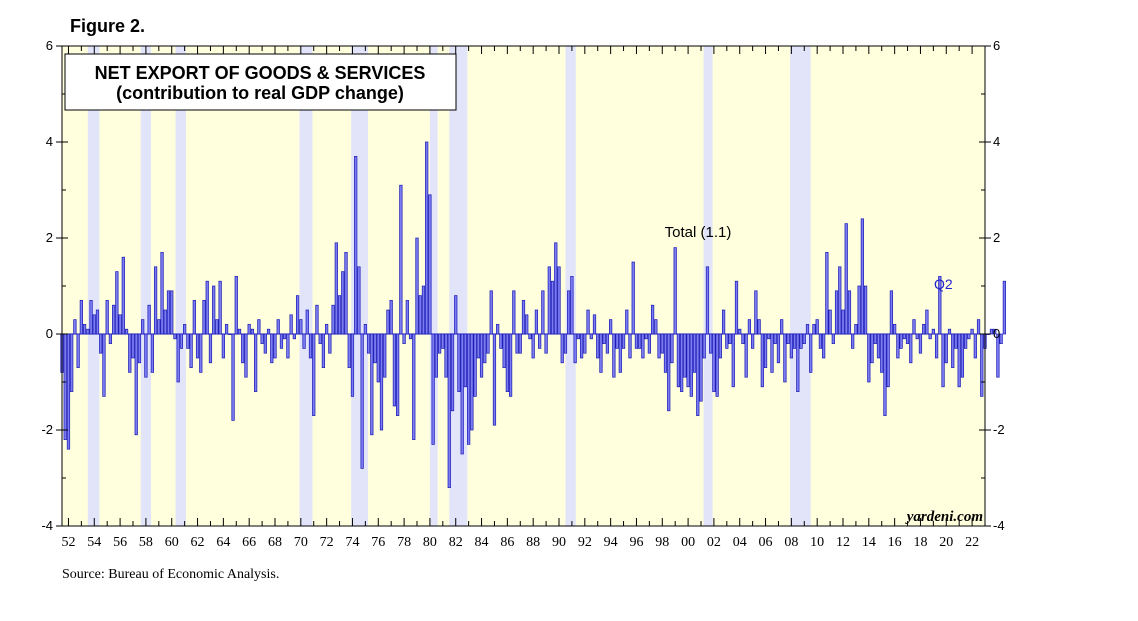 Image resolution: width=1138 pixels, height=621 pixels. What do you see at coordinates (482, 542) in the screenshot?
I see `x-tick-label: 84` at bounding box center [482, 542].